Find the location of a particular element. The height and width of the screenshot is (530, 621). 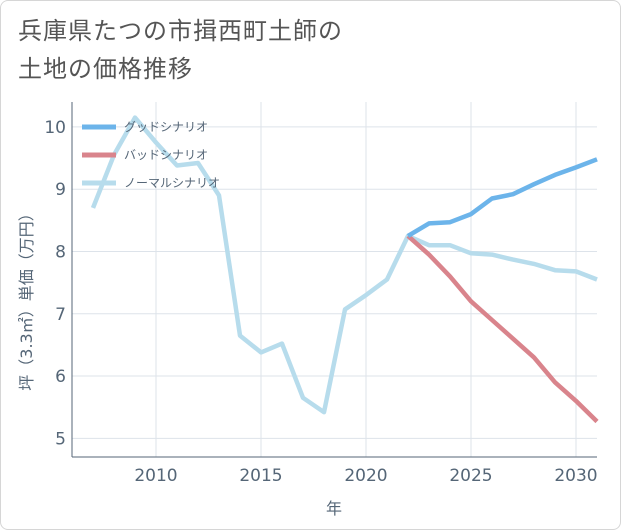

y-tick-label-8: 8 is located at coordinates (60, 252).